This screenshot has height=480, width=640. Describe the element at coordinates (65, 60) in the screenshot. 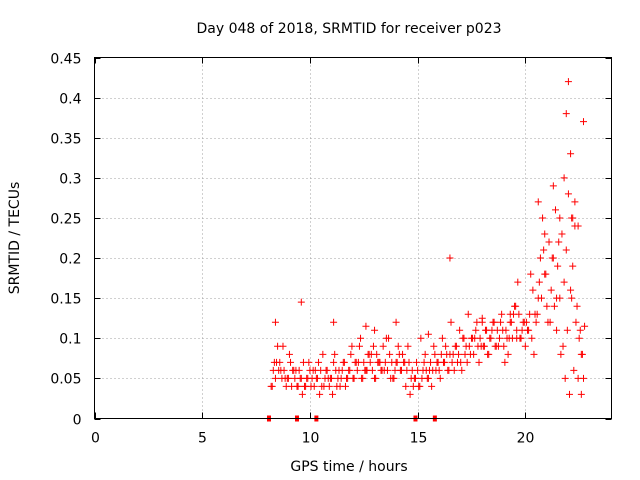

I see `y-tick-label: 0.45` at that location.